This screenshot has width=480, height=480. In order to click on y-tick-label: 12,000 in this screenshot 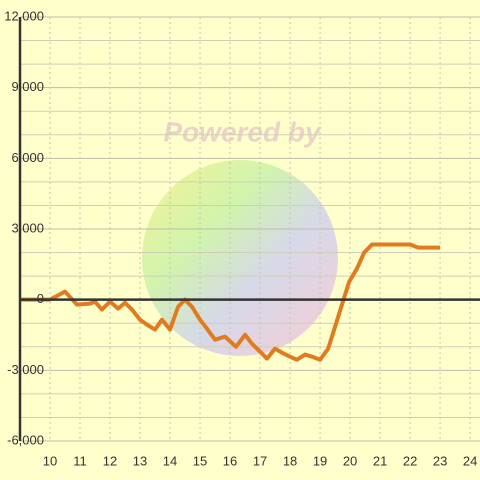, I will do `click(24, 15)`.